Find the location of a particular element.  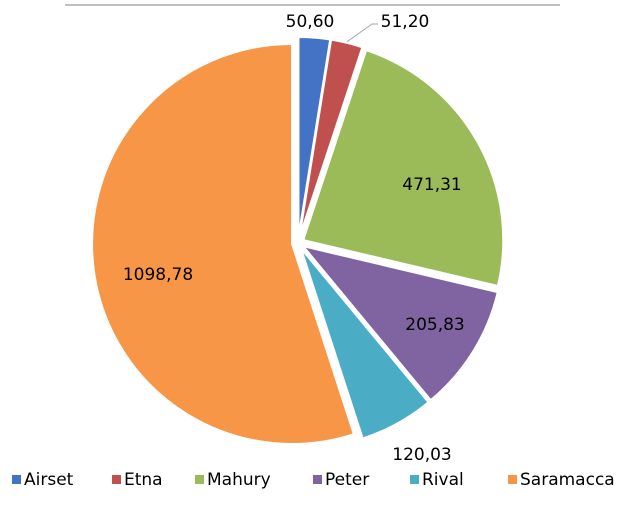

legend-label: Mahury is located at coordinates (239, 480).